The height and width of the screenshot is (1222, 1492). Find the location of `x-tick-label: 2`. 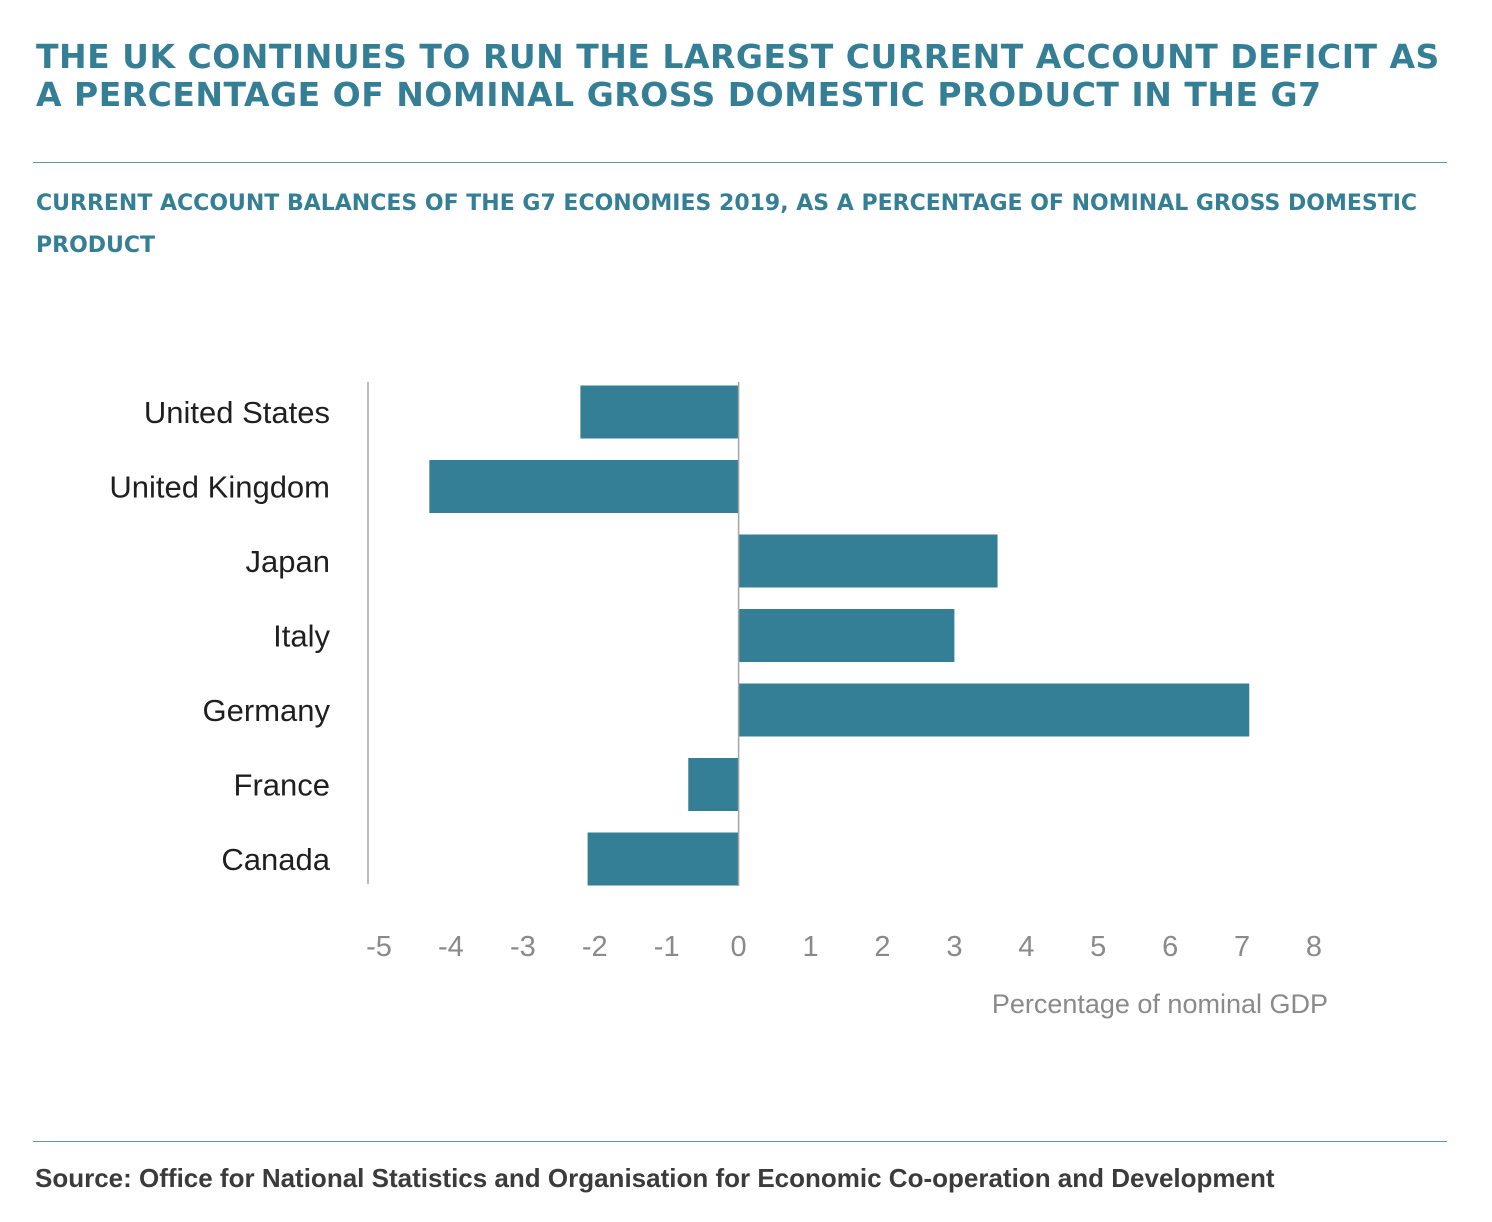

x-tick-label: 2 is located at coordinates (882, 947).